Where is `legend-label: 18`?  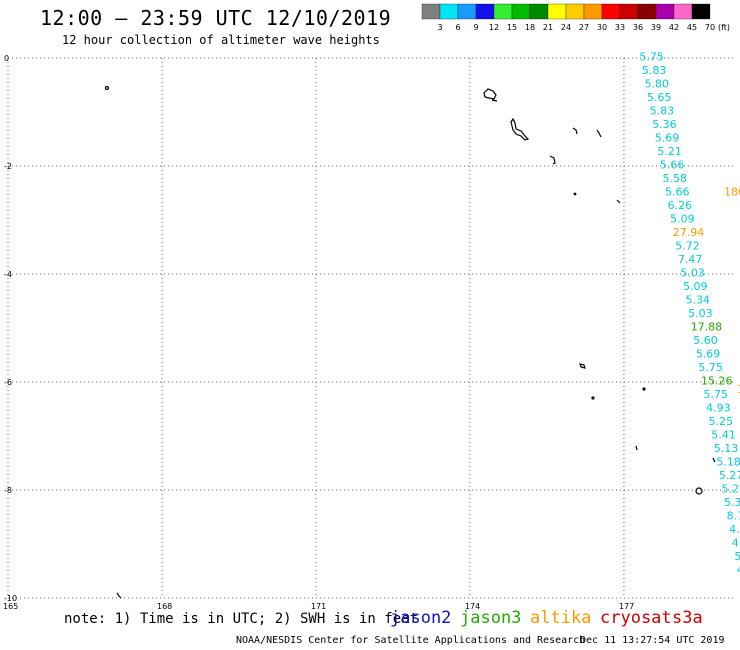 legend-label: 18 is located at coordinates (530, 27).